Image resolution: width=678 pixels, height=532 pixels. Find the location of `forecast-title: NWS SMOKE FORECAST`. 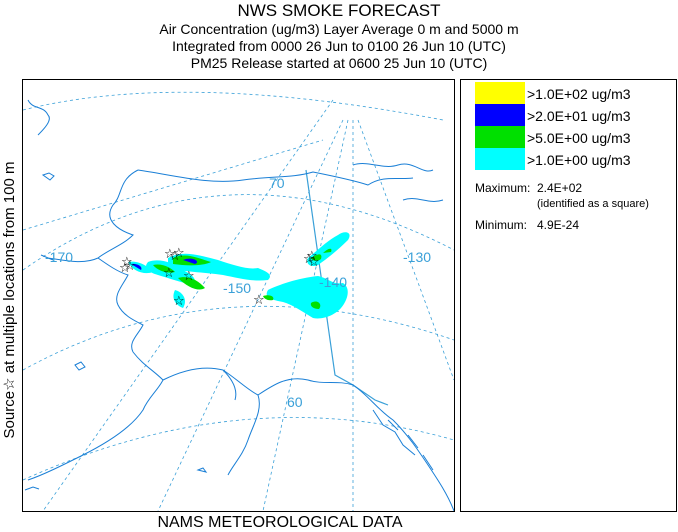

forecast-title: NWS SMOKE FORECAST is located at coordinates (339, 10).